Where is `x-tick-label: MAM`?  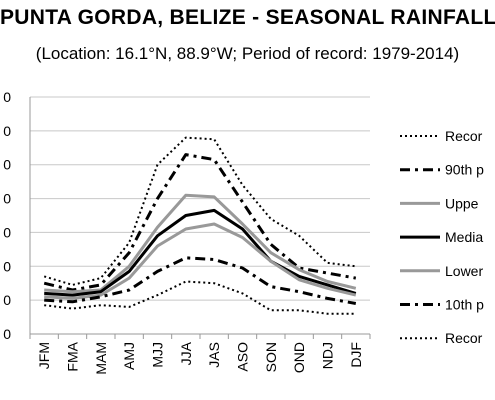
x-tick-label: MAM is located at coordinates (101, 358).